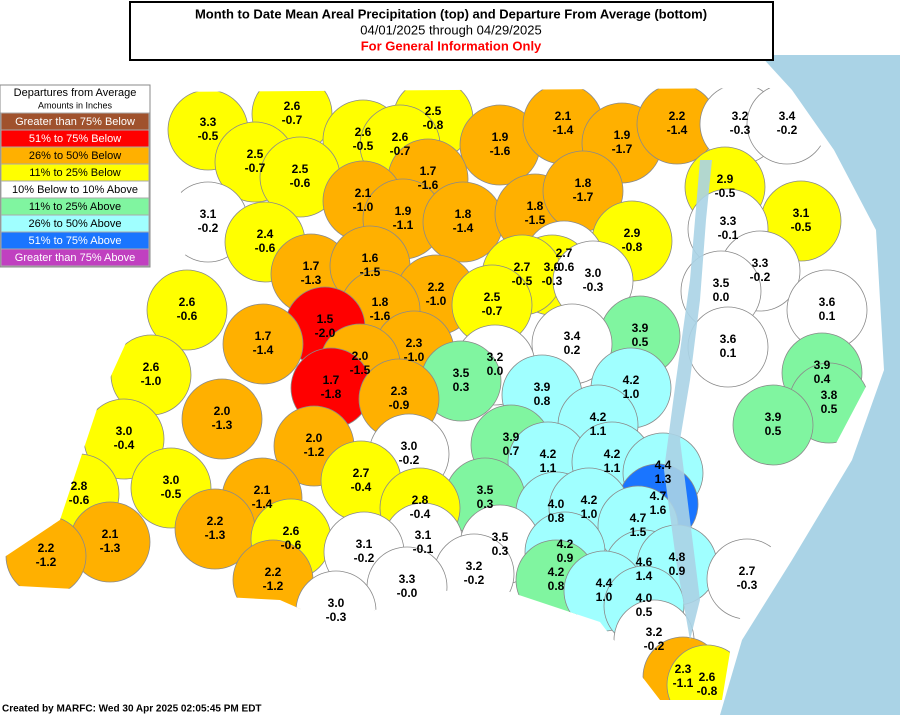  Describe the element at coordinates (461, 373) in the screenshot. I see `precip-label: 3.5` at that location.